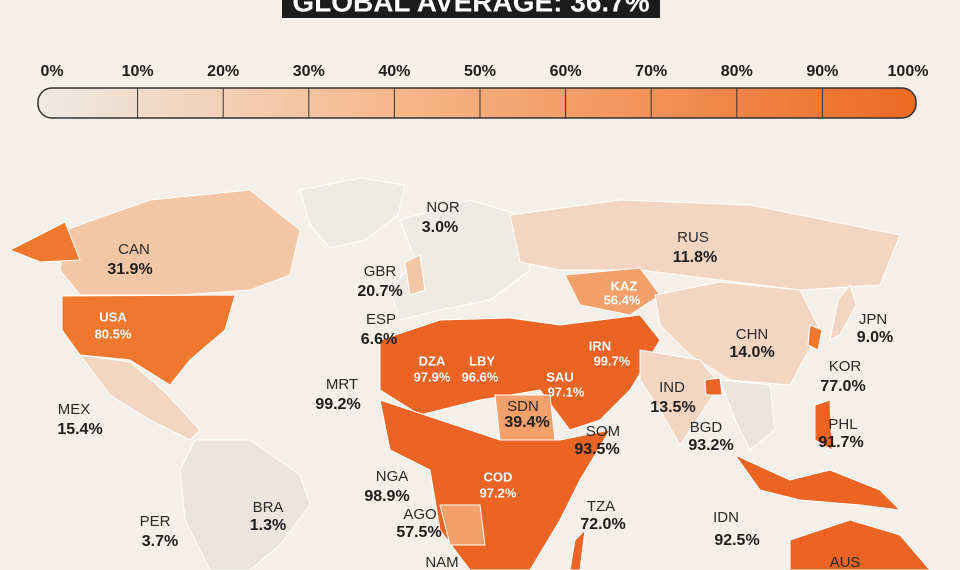 This screenshot has width=960, height=570. Describe the element at coordinates (736, 540) in the screenshot. I see `country-value: 92.5%` at that location.